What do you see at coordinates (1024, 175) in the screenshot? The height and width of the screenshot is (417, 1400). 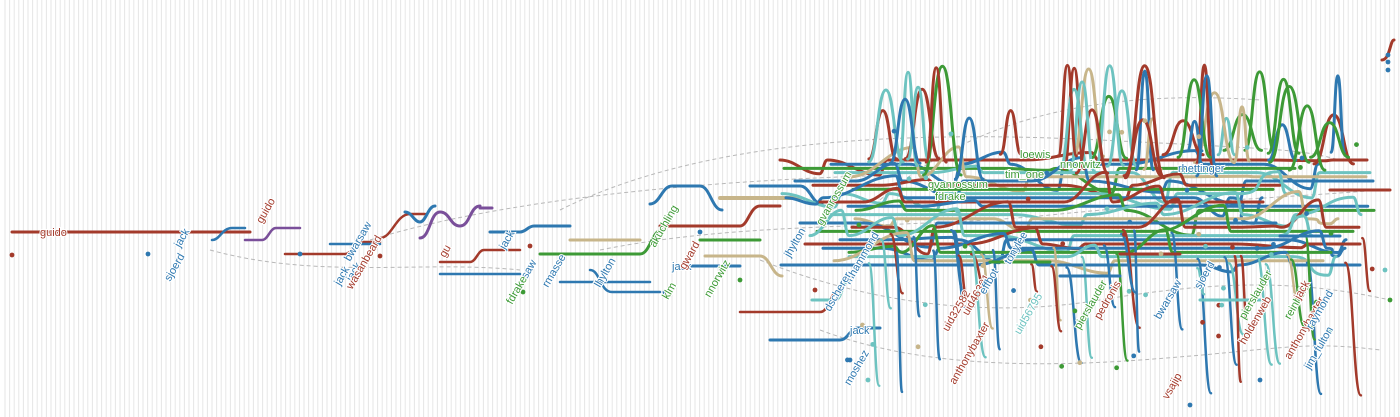 I see `label-tim-one: tim_one` at bounding box center [1024, 175].